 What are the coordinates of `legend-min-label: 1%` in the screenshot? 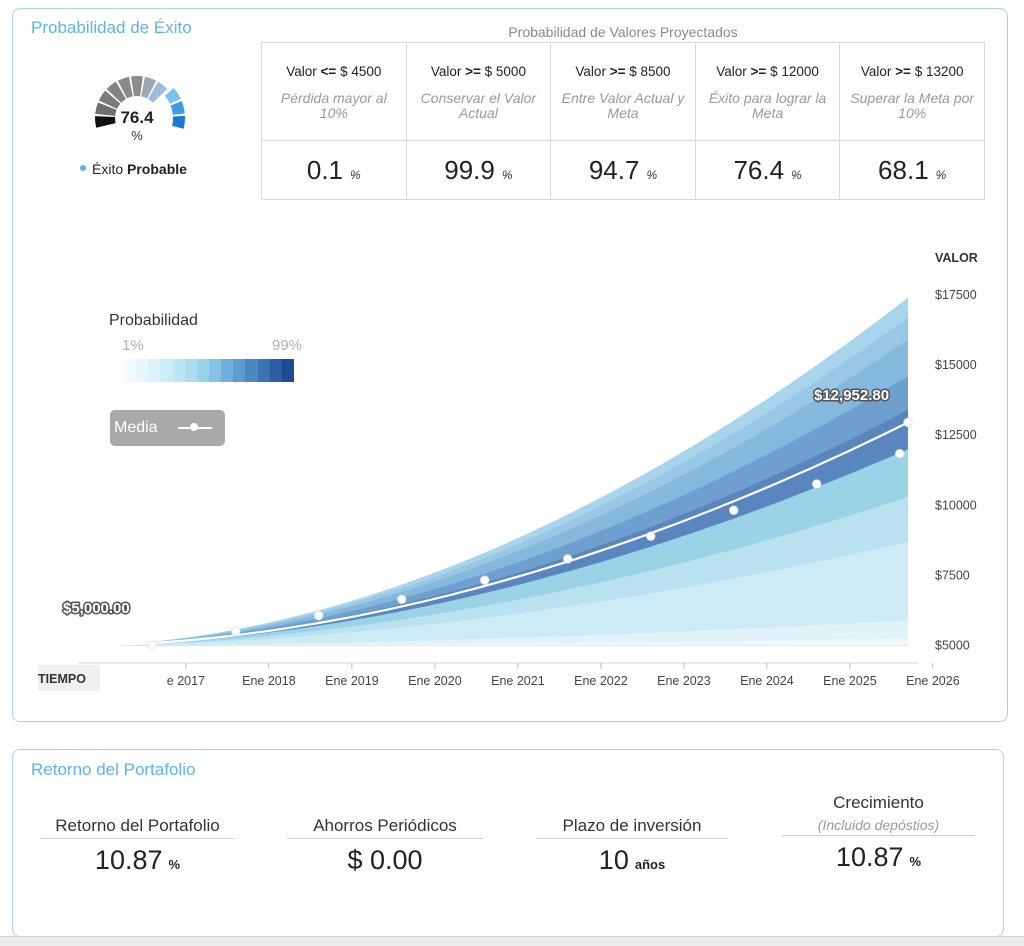 It's located at (133, 345).